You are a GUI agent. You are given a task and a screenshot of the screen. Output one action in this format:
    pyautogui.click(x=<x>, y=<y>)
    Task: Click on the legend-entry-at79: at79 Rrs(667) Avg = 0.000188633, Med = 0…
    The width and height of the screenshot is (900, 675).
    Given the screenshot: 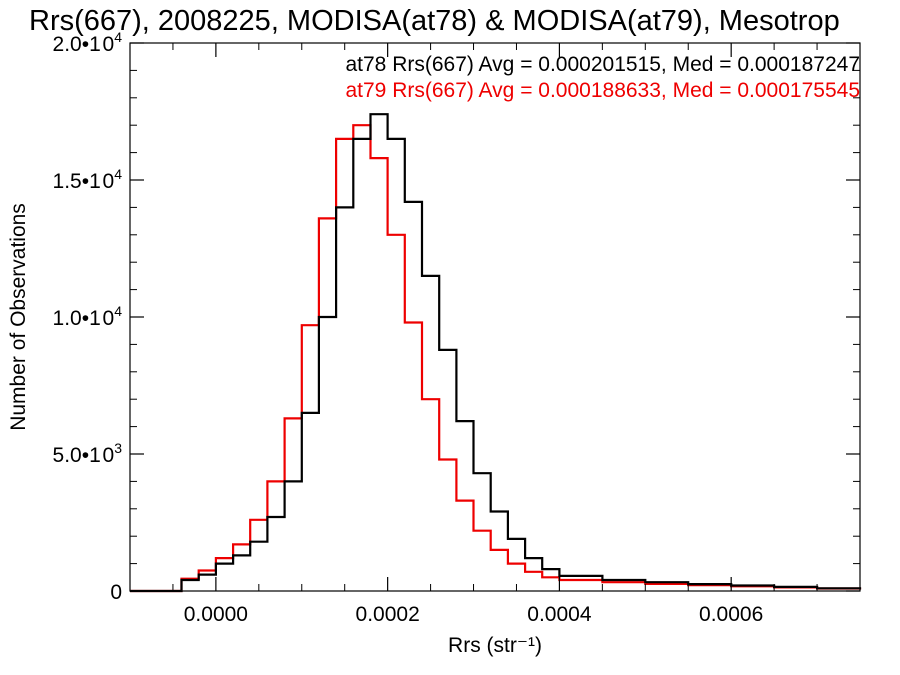 What is the action you would take?
    pyautogui.click(x=602, y=90)
    